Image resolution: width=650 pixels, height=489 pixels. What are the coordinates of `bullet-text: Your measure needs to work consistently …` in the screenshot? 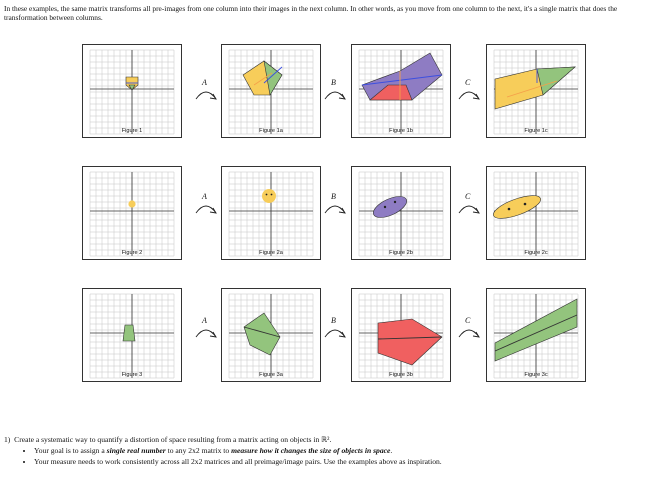 It's located at (238, 461).